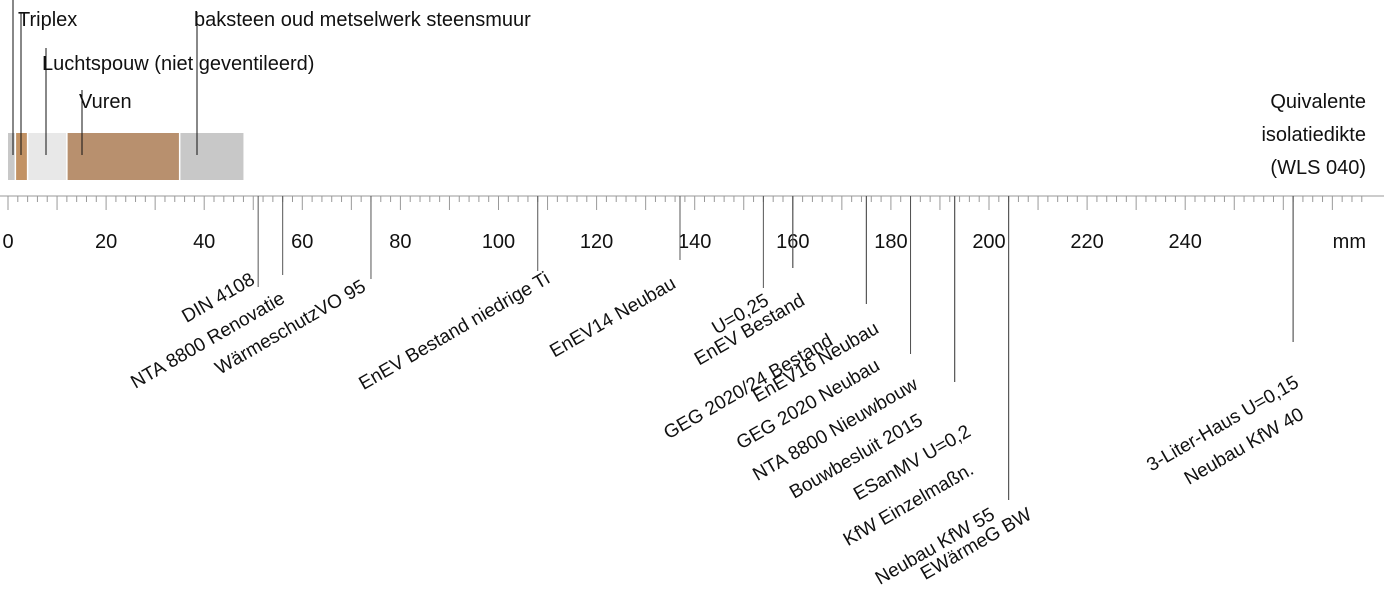 Image resolution: width=1384 pixels, height=608 pixels. What do you see at coordinates (890, 242) in the screenshot?
I see `axis-tick-label: 180` at bounding box center [890, 242].